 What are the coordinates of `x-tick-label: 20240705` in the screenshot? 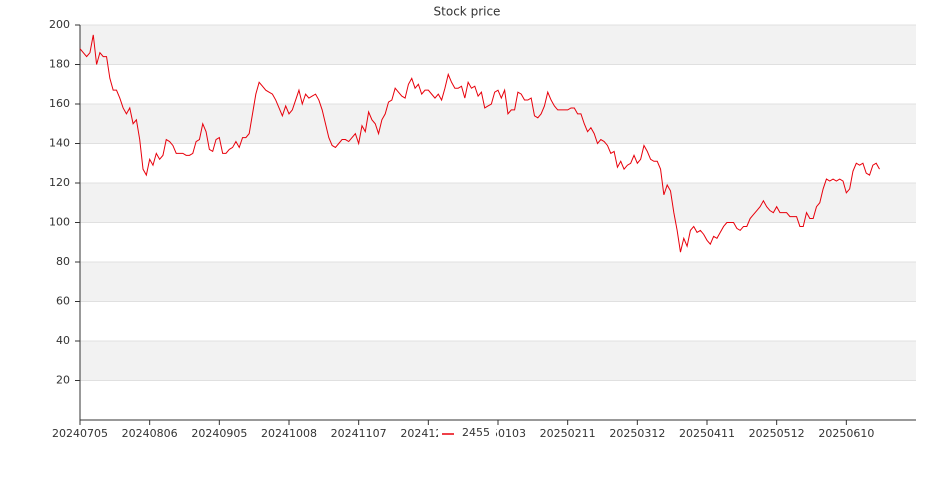 It's located at (80, 433).